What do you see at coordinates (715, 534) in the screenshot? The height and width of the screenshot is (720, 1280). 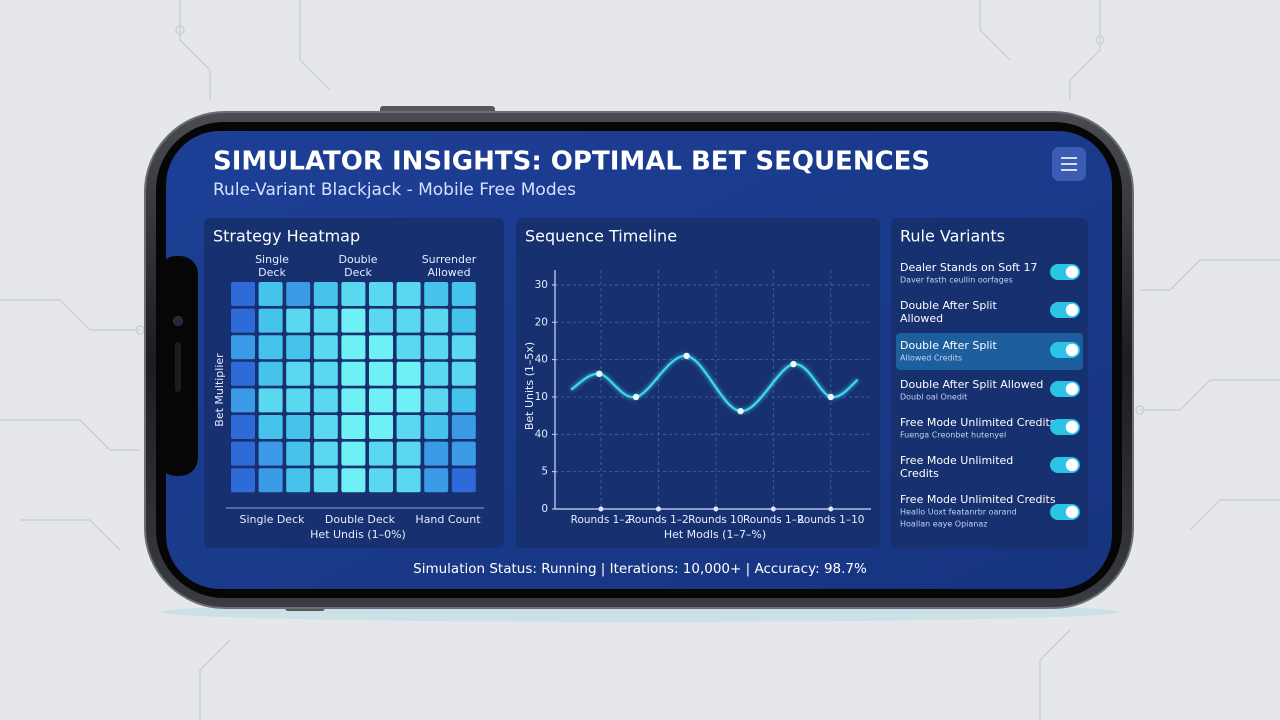 I see `timeline-x-label: Het Modls (1–7–%)` at bounding box center [715, 534].